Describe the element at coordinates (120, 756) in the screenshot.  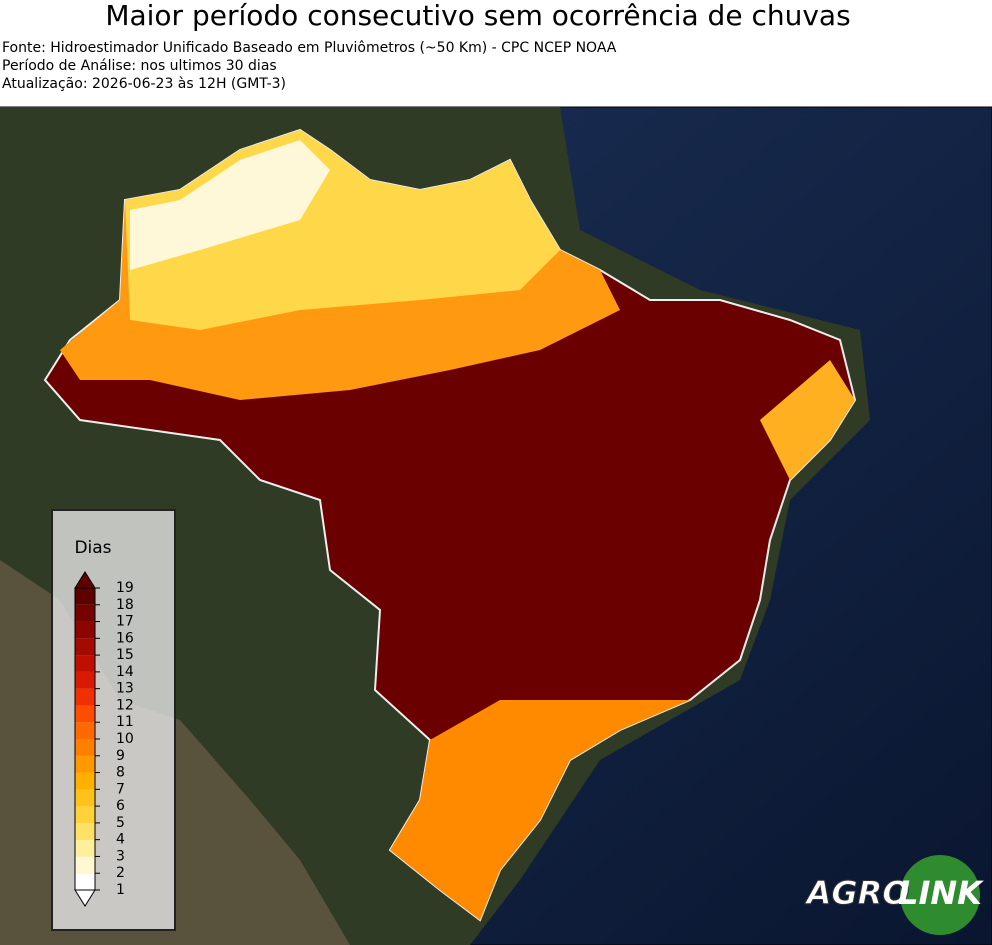
I see `colorbar-tick-label: 9` at that location.